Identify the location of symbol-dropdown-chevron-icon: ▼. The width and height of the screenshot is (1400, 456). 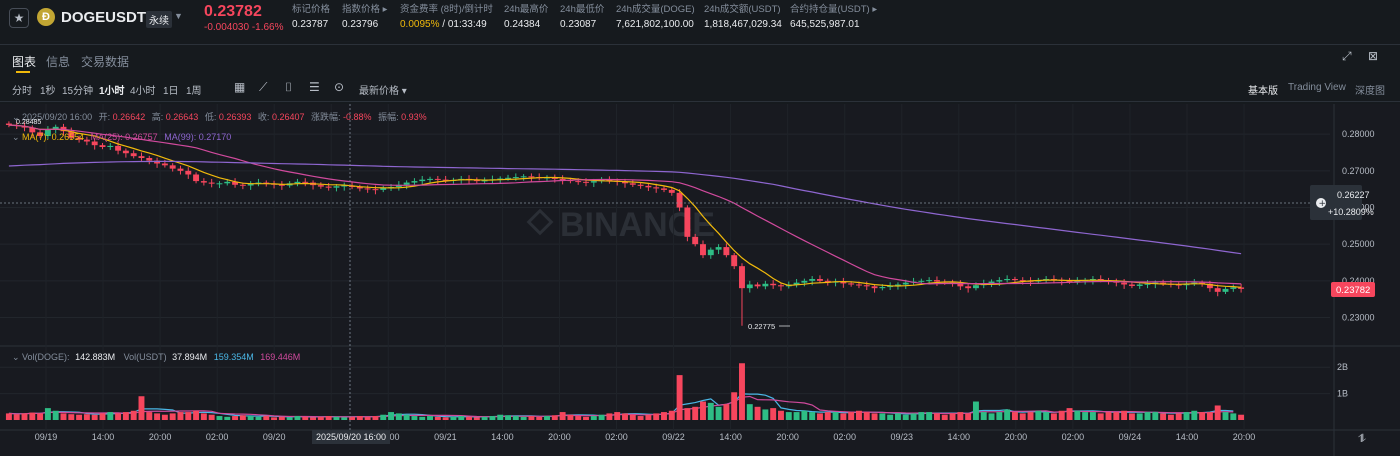
(178, 16).